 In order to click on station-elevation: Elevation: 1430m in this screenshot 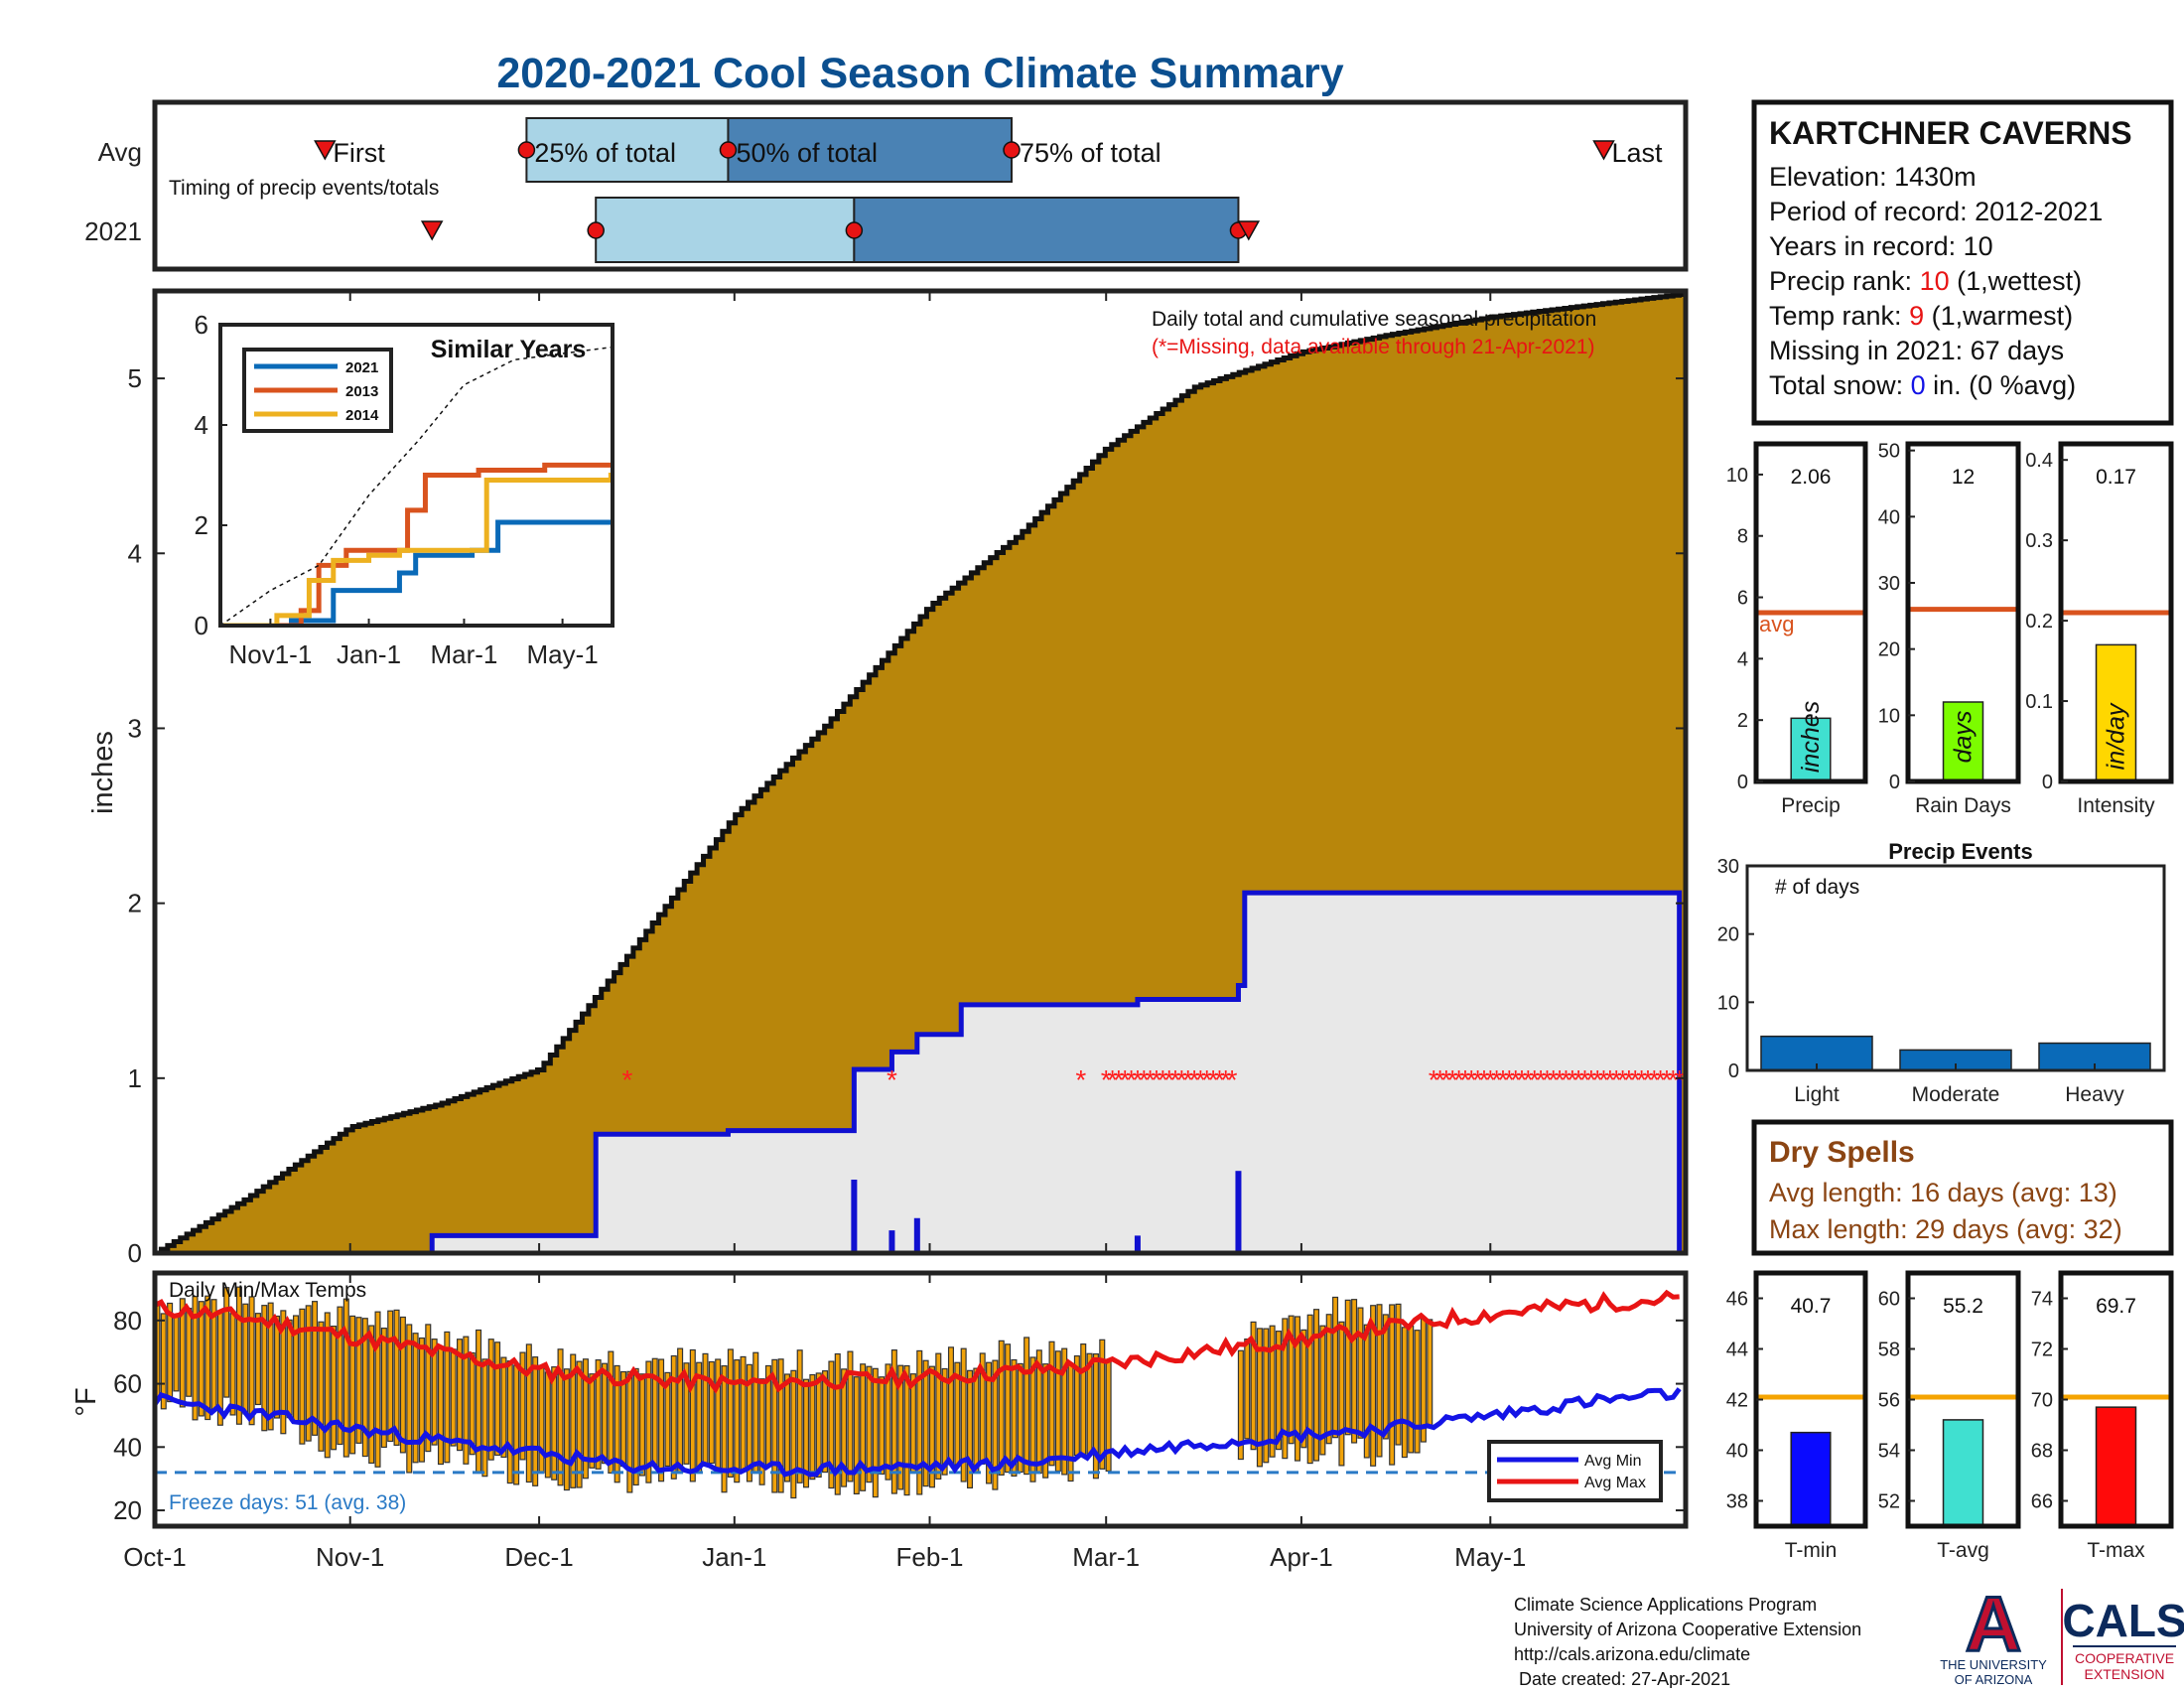, I will do `click(1873, 177)`.